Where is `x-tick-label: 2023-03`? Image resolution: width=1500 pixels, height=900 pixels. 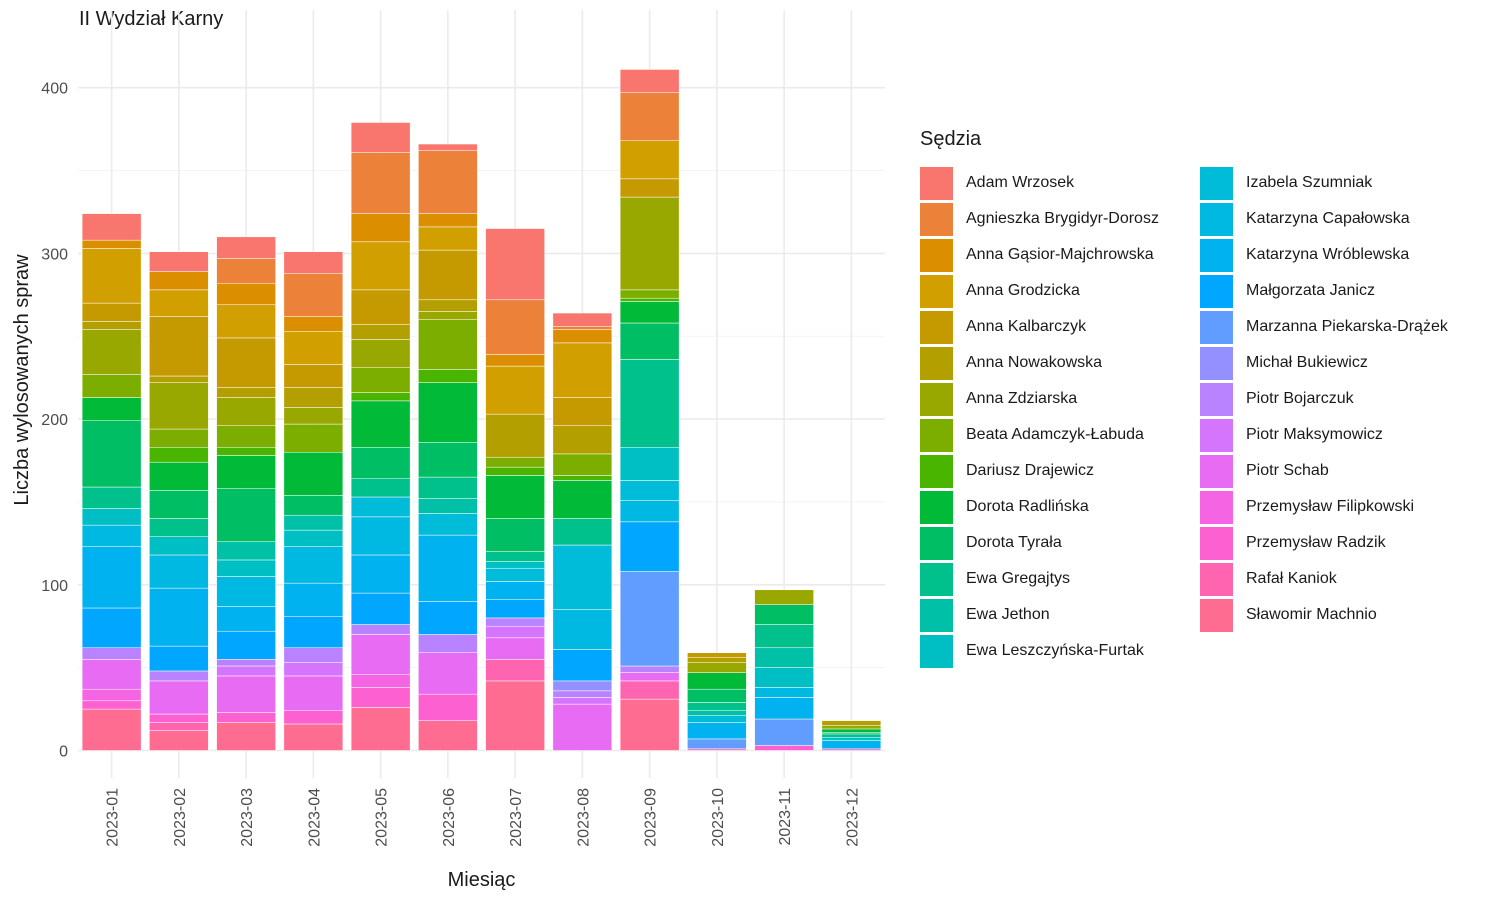 x-tick-label: 2023-03 is located at coordinates (247, 817).